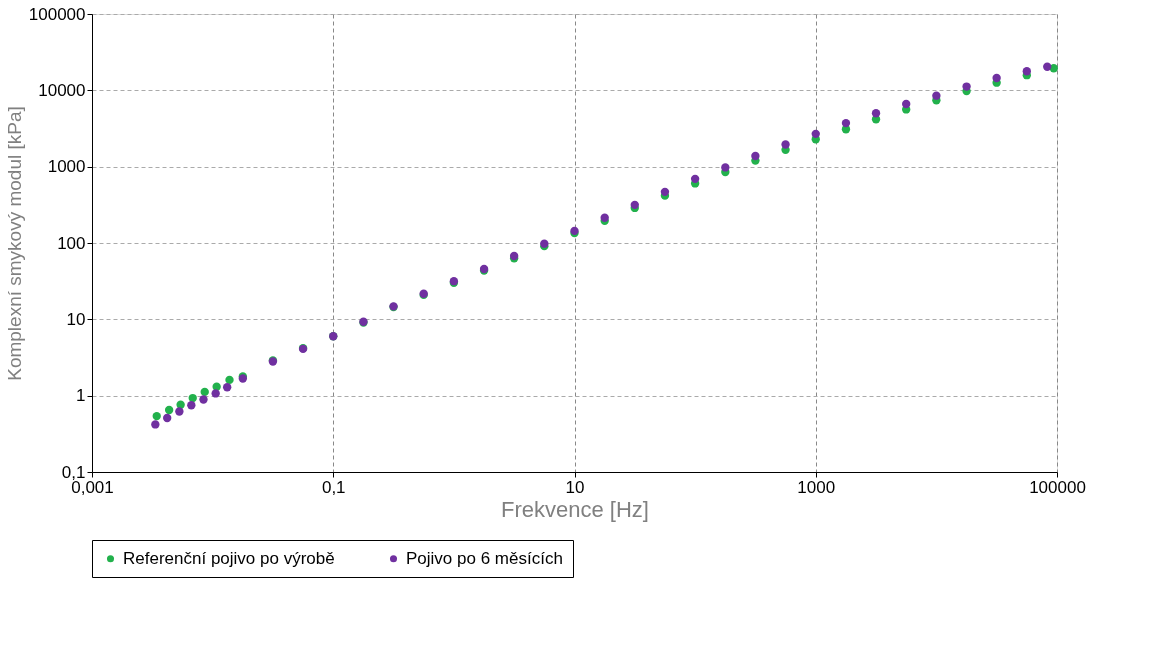  What do you see at coordinates (575, 509) in the screenshot?
I see `x-axis-title: Frekvence [Hz]` at bounding box center [575, 509].